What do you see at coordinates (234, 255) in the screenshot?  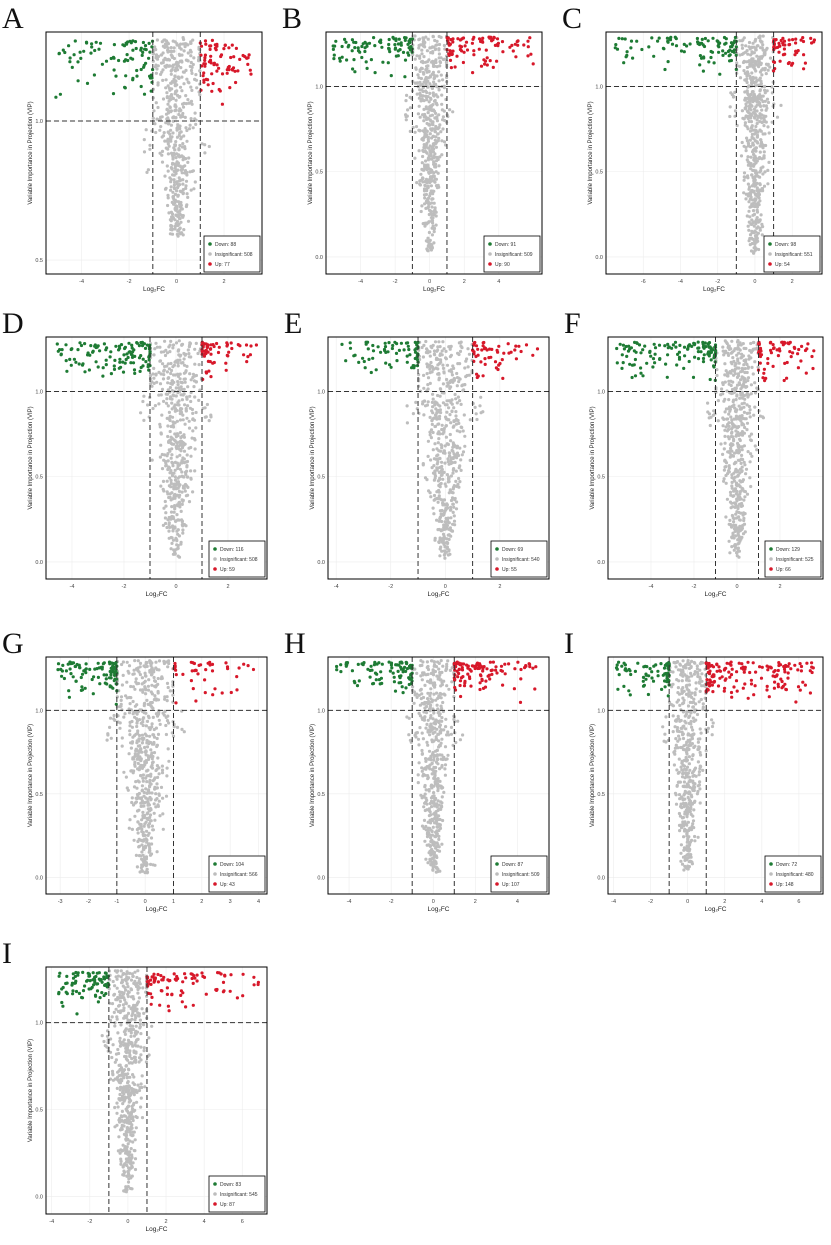 I see `legend-entry: Insignificant: 508` at bounding box center [234, 255].